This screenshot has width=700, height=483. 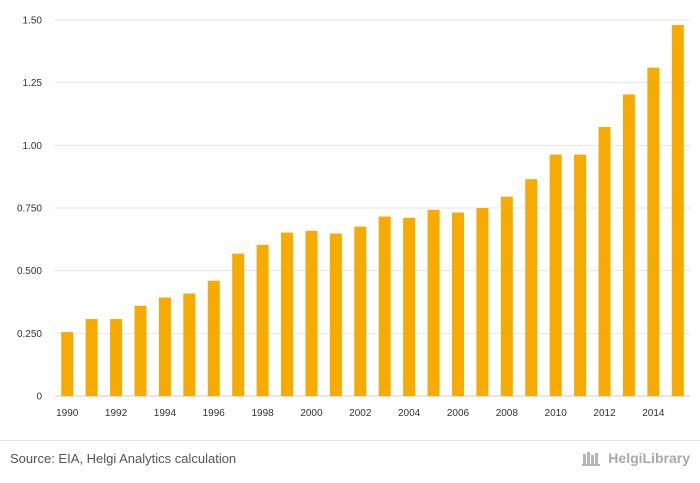 I want to click on bar-2010, so click(x=555, y=275).